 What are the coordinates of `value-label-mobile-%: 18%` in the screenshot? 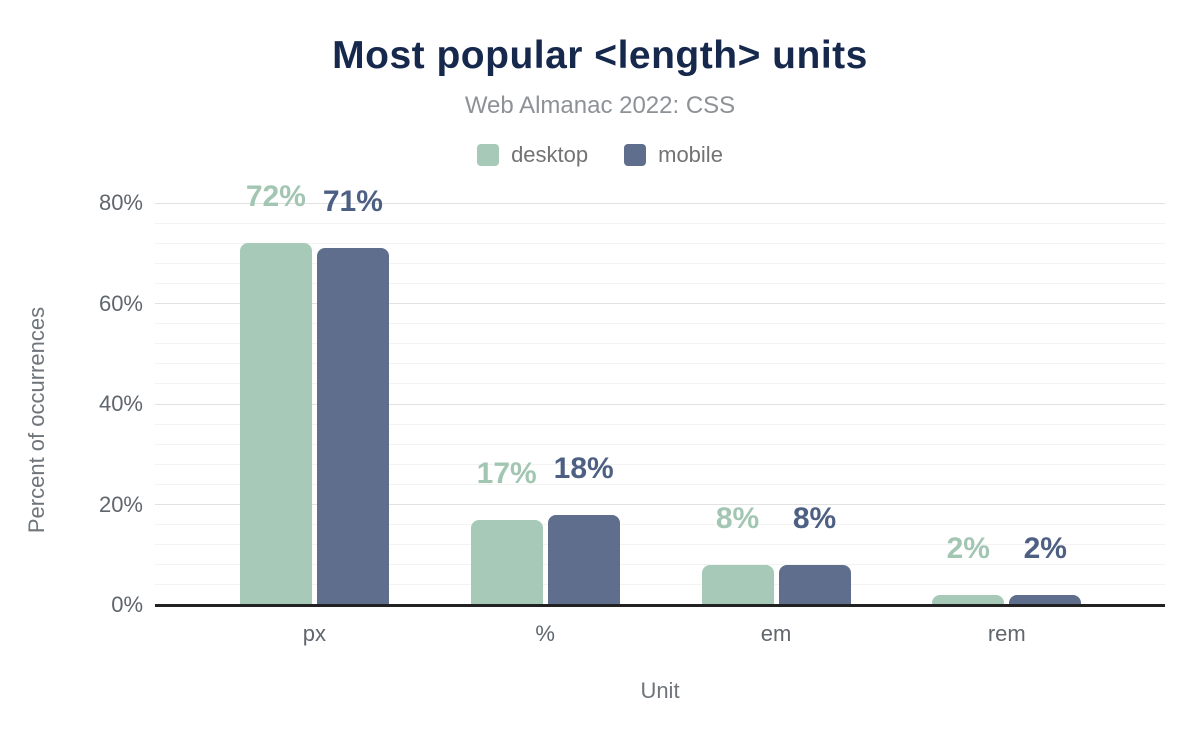 It's located at (583, 468).